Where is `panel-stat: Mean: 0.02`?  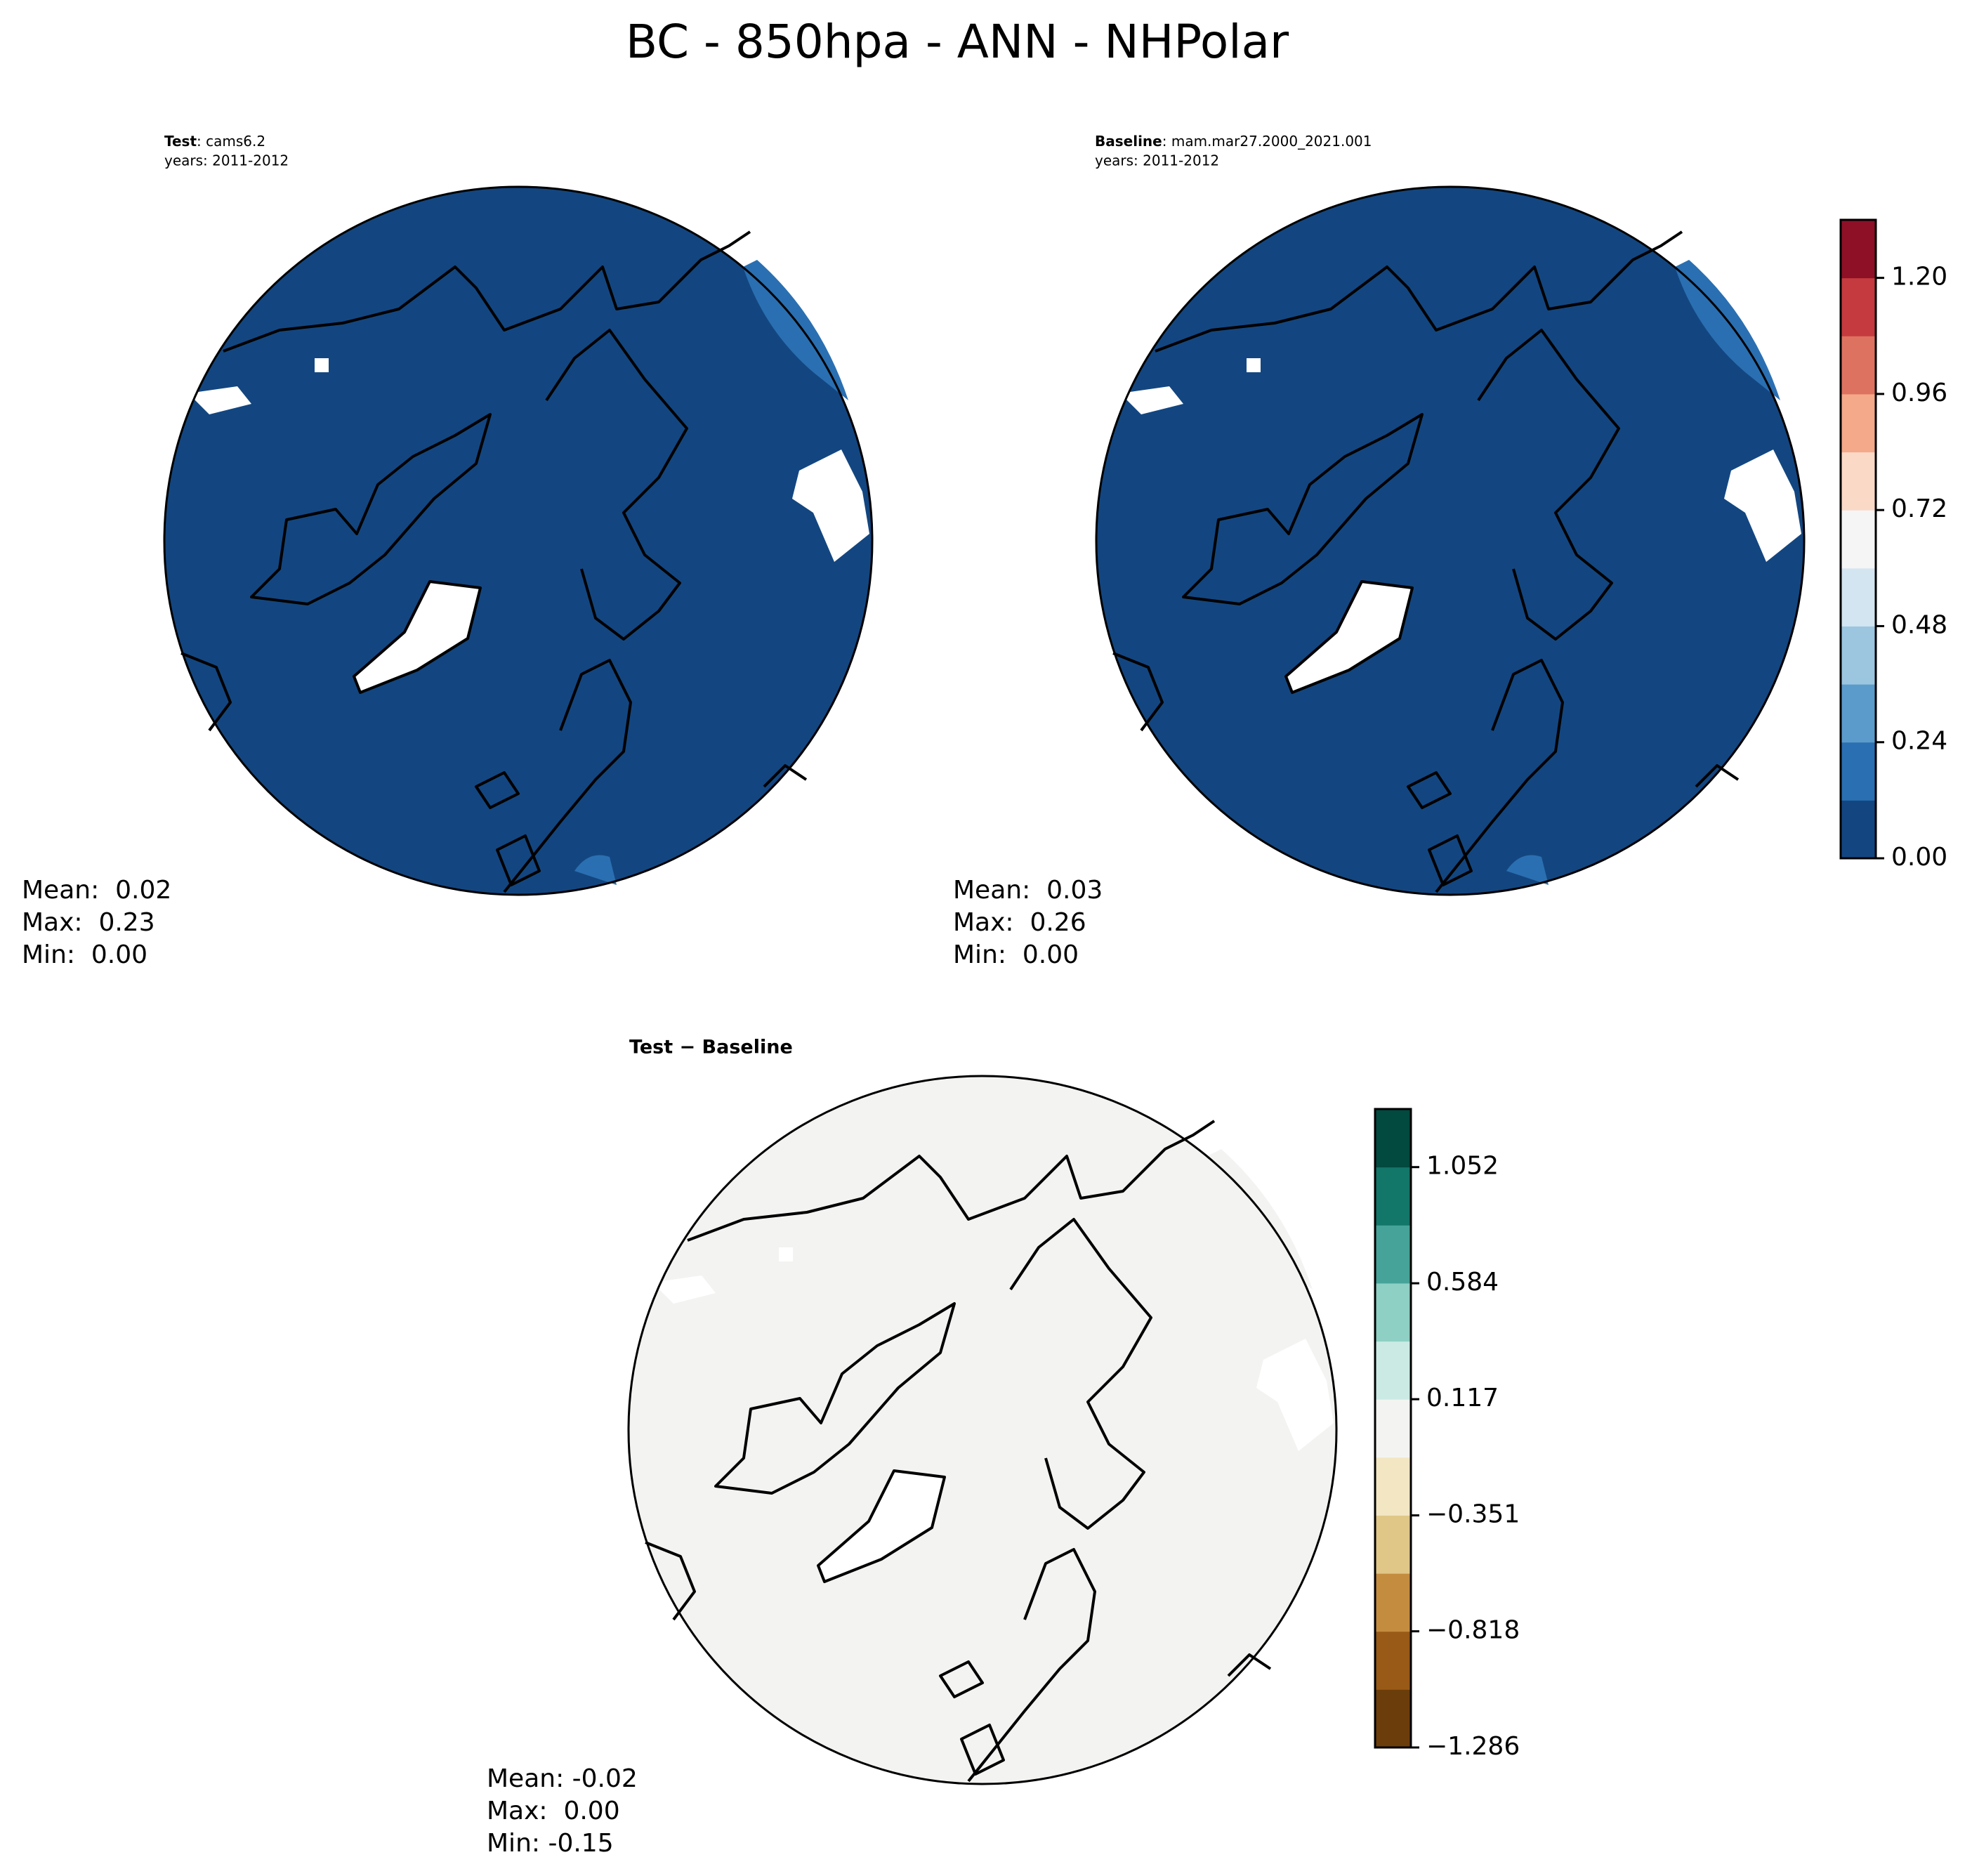
panel-stat: Mean: 0.02 is located at coordinates (96, 890).